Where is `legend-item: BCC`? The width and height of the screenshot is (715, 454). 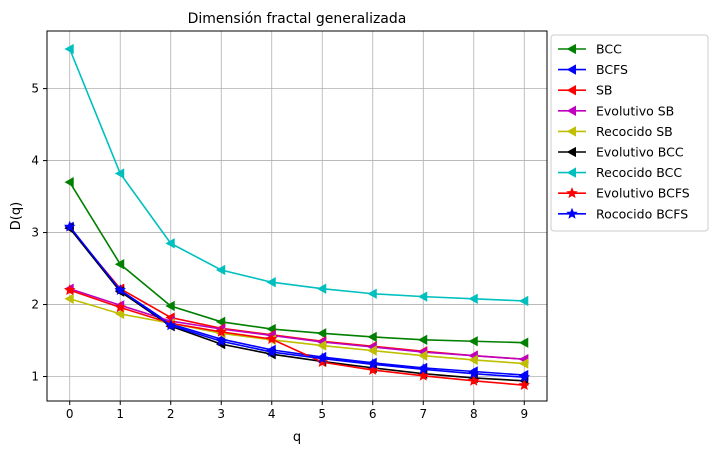 legend-item: BCC is located at coordinates (590, 49).